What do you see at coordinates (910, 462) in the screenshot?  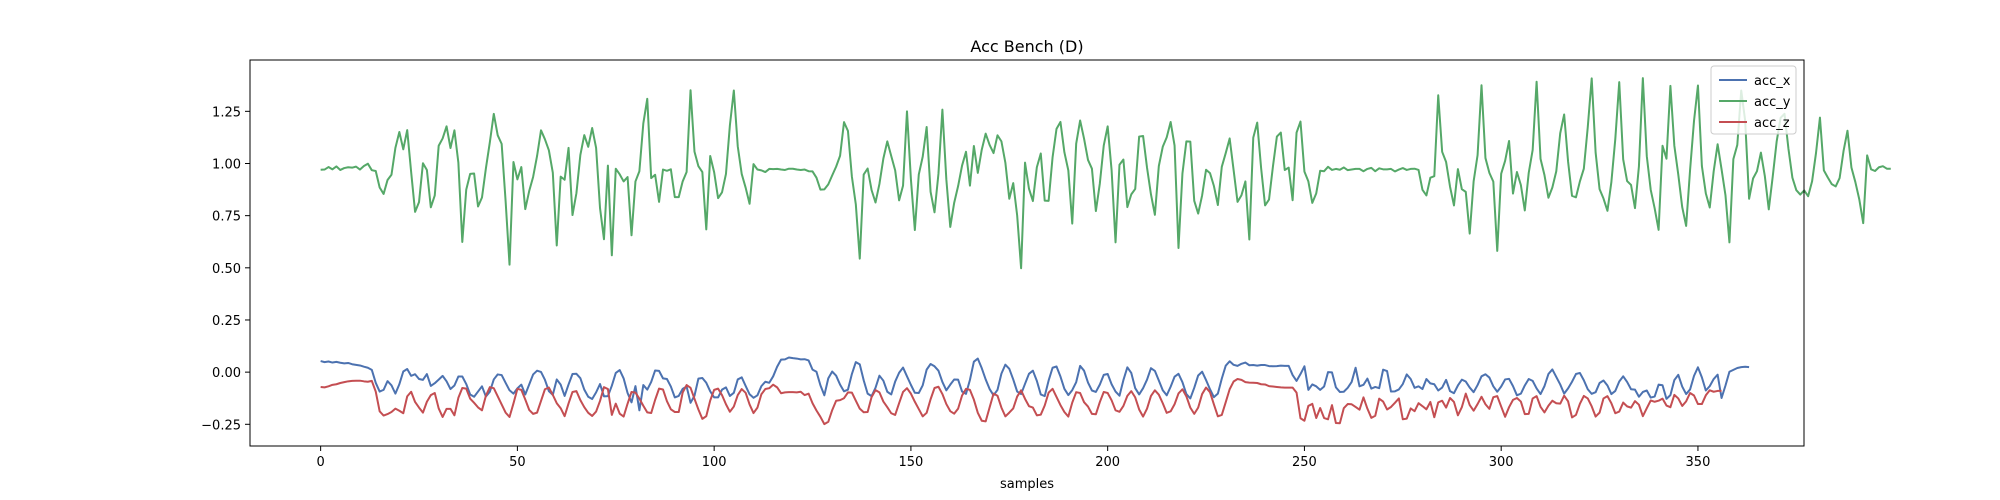 I see `x-tick-label: 150` at bounding box center [910, 462].